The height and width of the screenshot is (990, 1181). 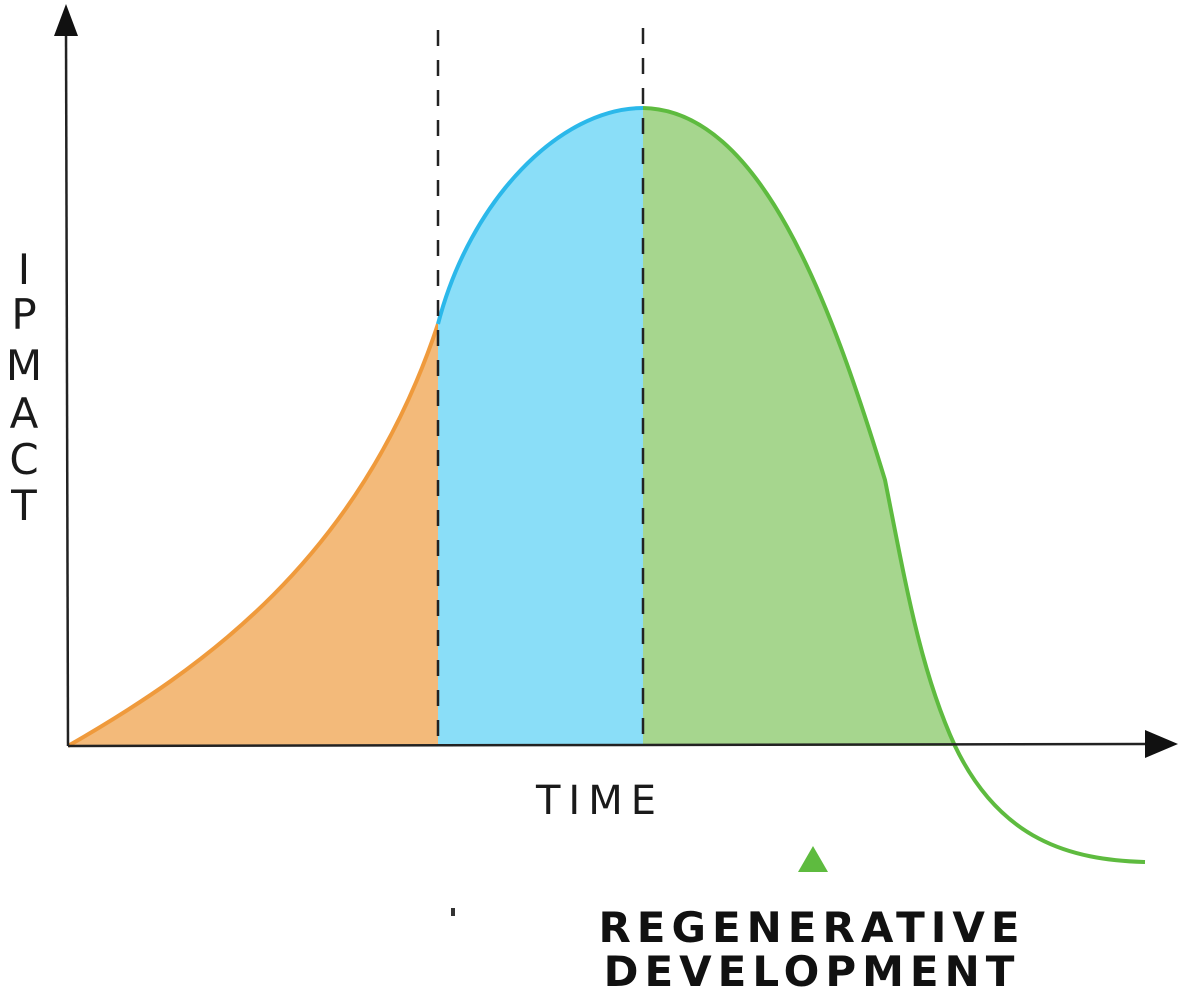 I want to click on y-axis-letter: T, so click(x=23, y=505).